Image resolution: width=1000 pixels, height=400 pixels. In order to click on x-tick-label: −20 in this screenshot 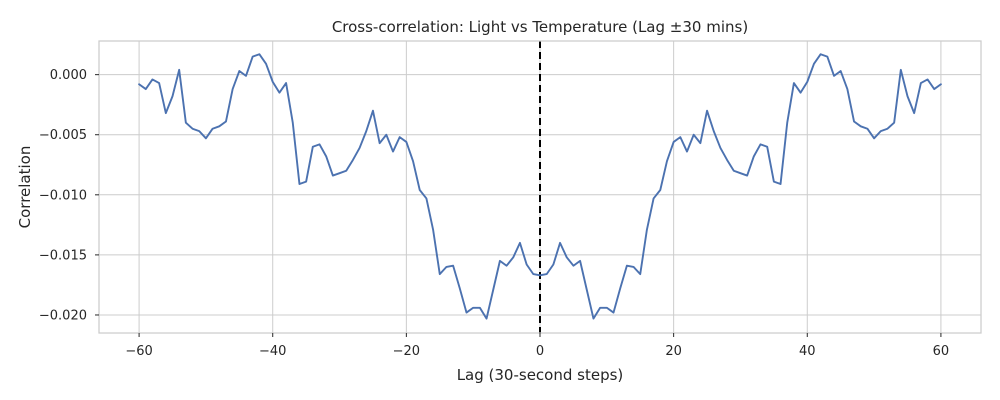, I will do `click(406, 351)`.